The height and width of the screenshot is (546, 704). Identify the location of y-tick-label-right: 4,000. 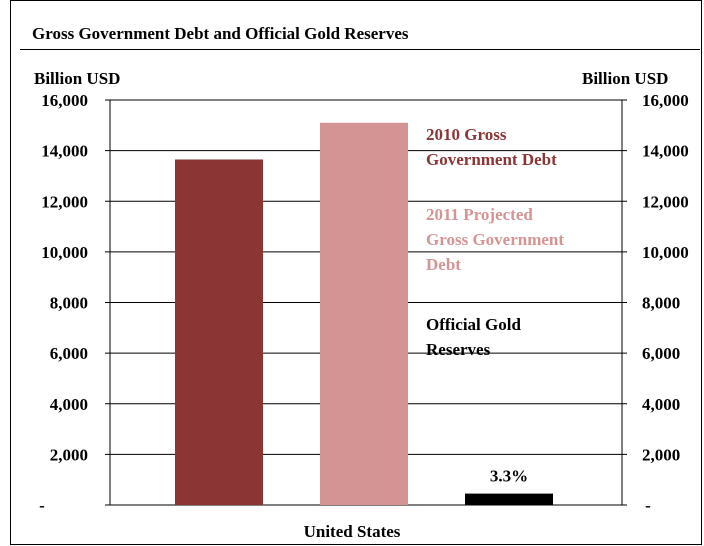
(661, 404).